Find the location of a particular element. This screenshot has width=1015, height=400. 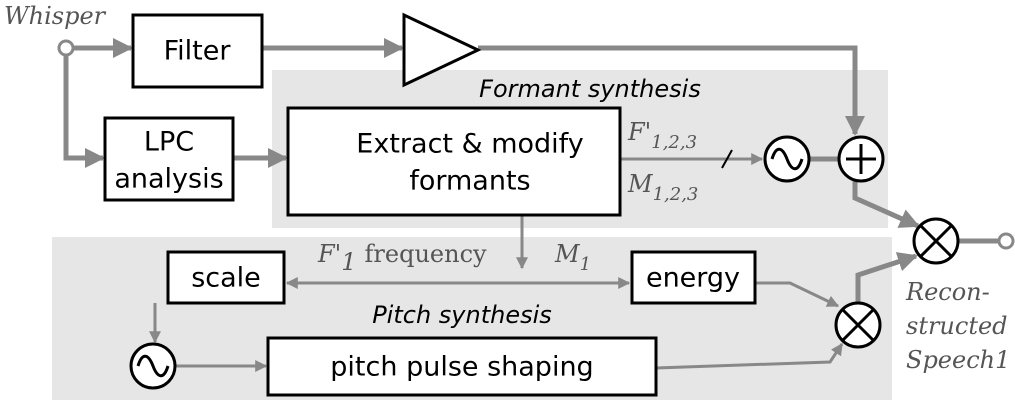

adder is located at coordinates (861, 159).